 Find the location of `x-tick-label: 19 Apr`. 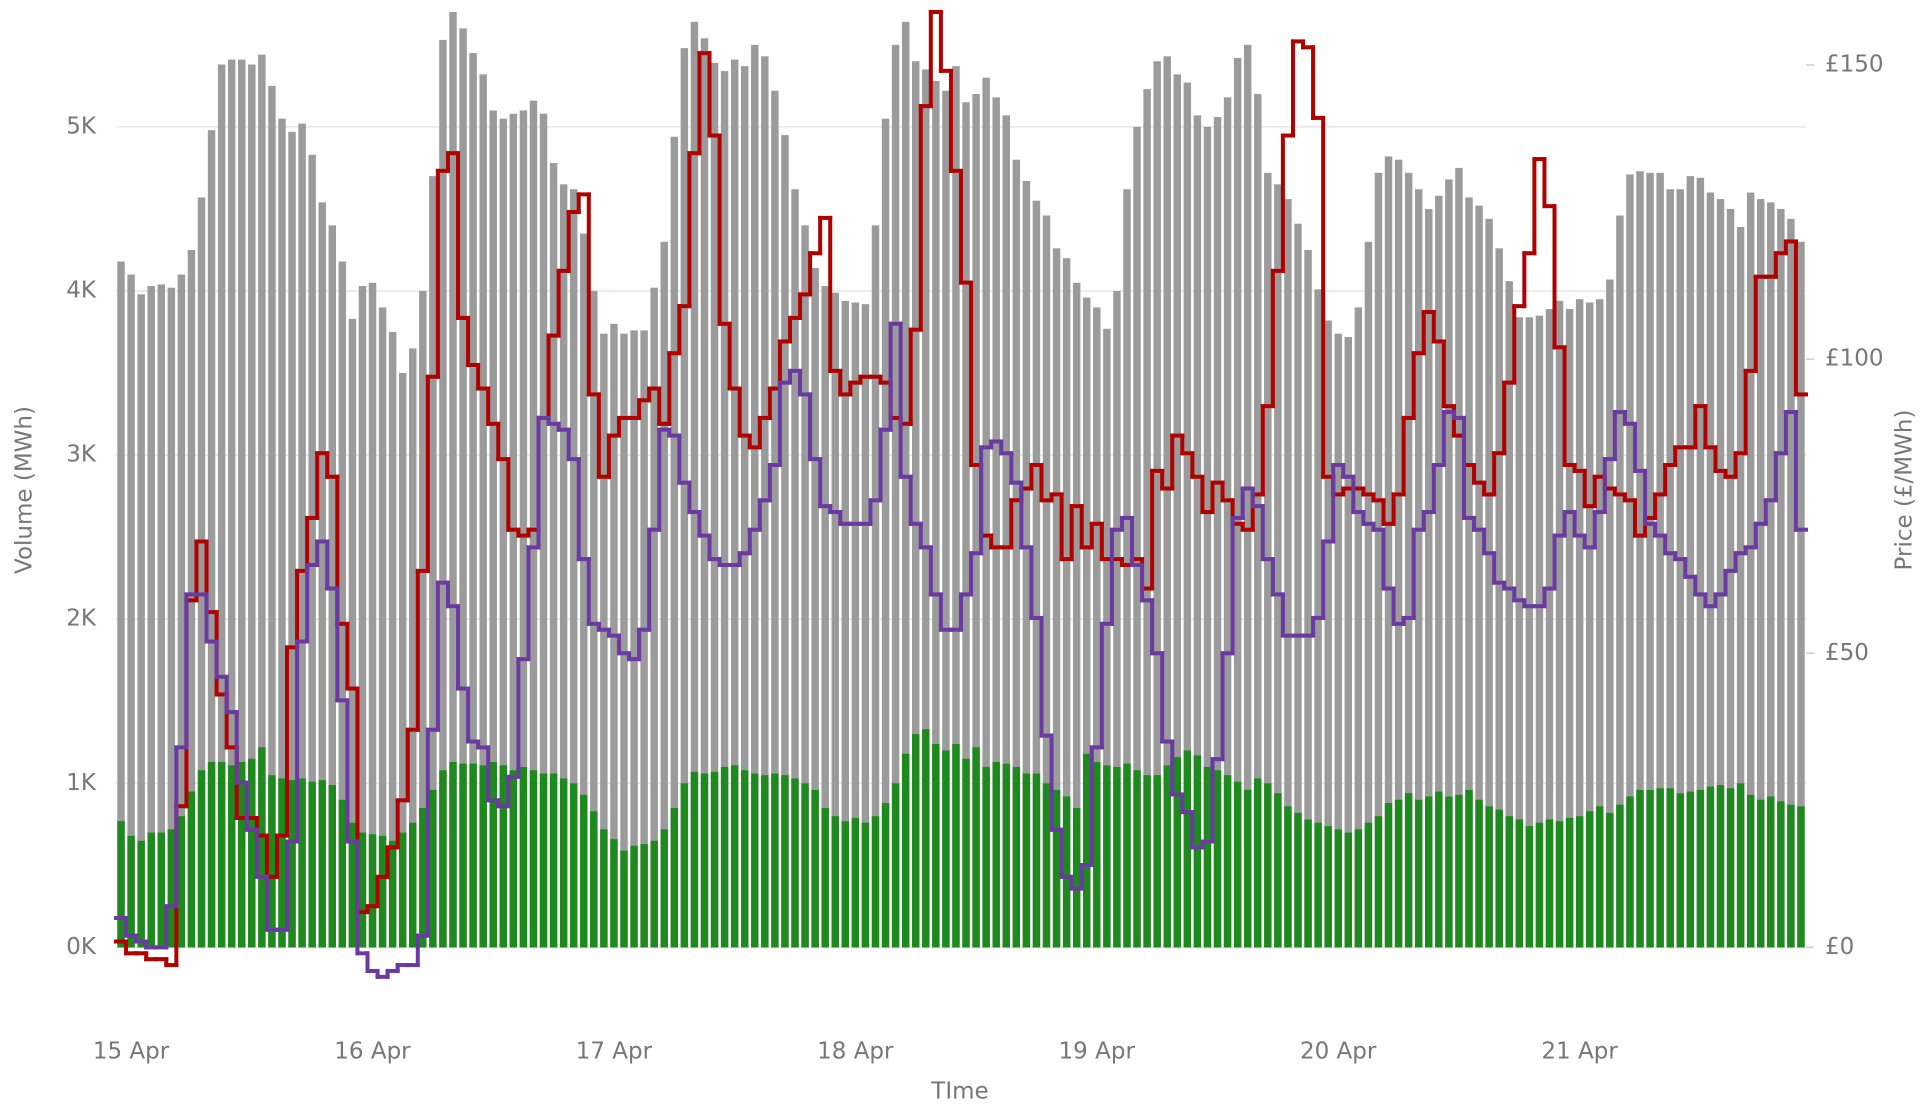

x-tick-label: 19 Apr is located at coordinates (1097, 1052).